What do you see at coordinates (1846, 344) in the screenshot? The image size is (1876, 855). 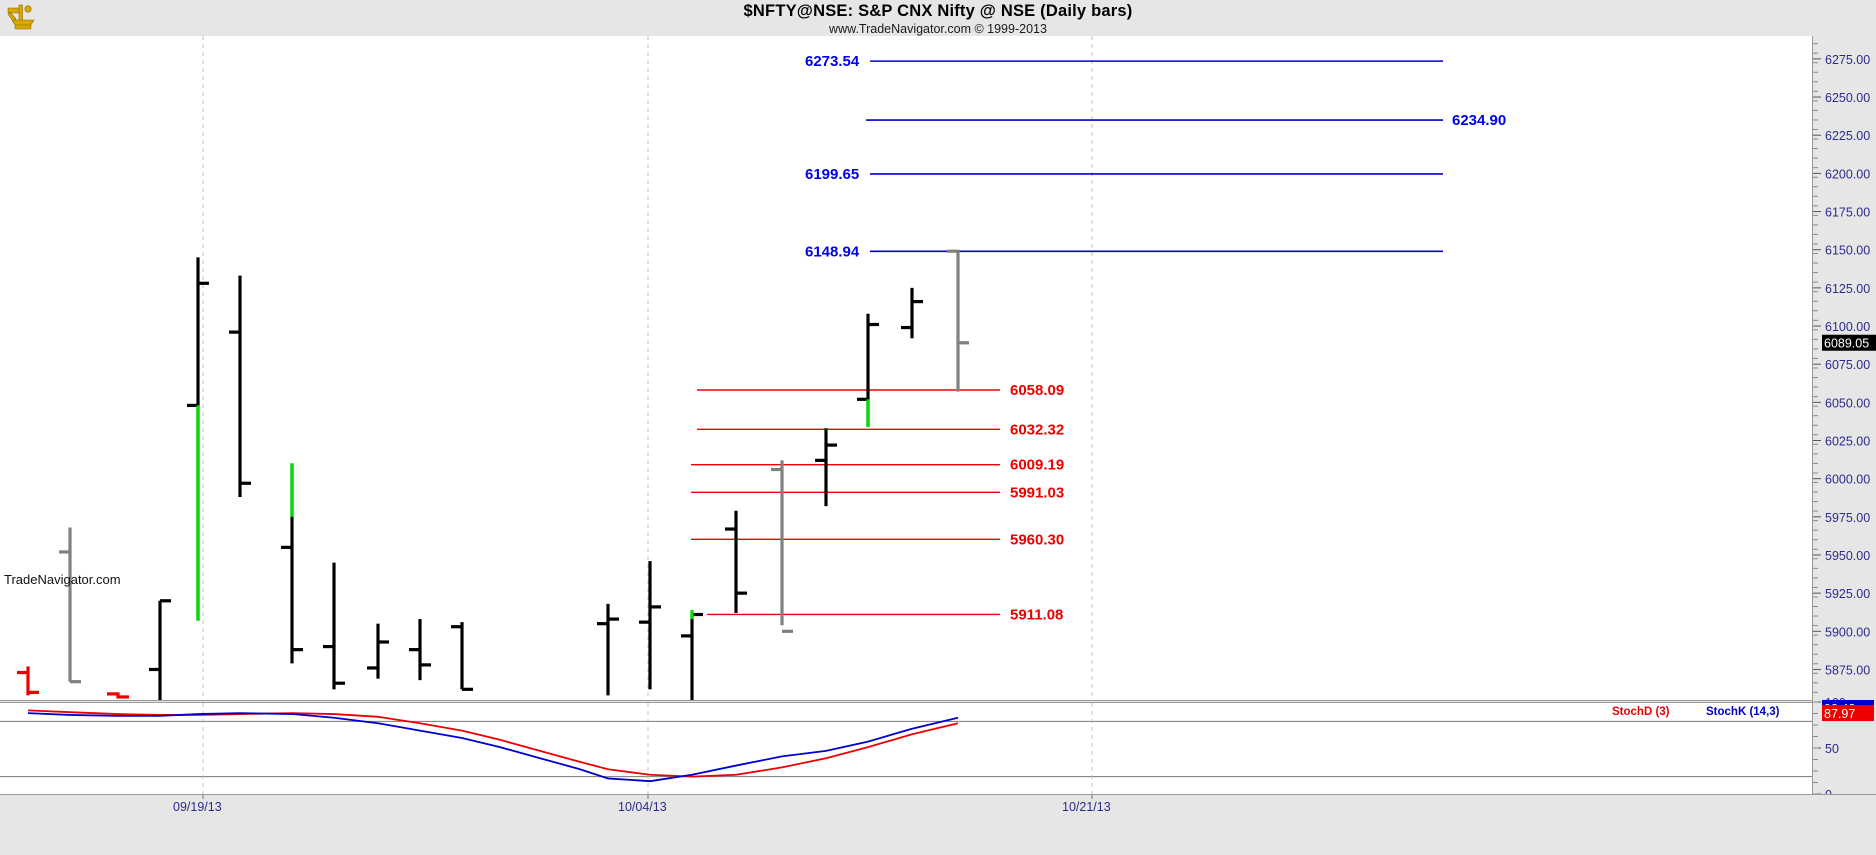 I see `last-price-tag-text: 6089.05` at bounding box center [1846, 344].